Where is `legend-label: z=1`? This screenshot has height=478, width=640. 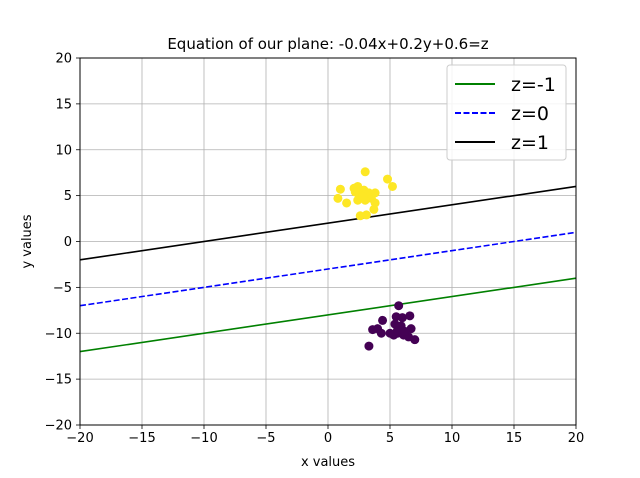 legend-label: z=1 is located at coordinates (530, 143).